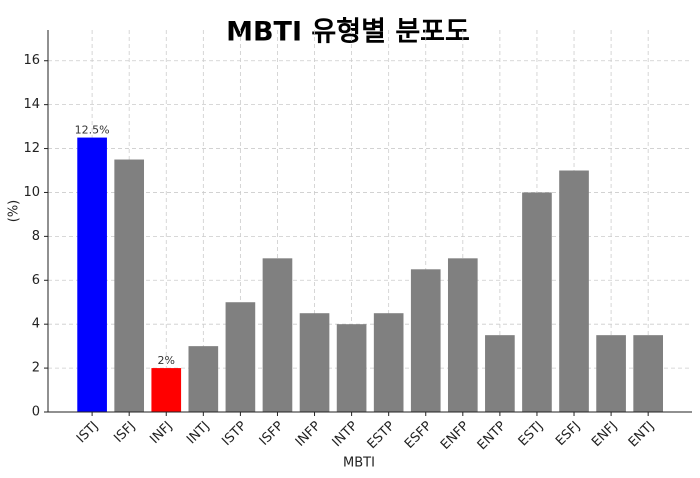  Describe the element at coordinates (36, 368) in the screenshot. I see `y-tick-label: 2` at that location.